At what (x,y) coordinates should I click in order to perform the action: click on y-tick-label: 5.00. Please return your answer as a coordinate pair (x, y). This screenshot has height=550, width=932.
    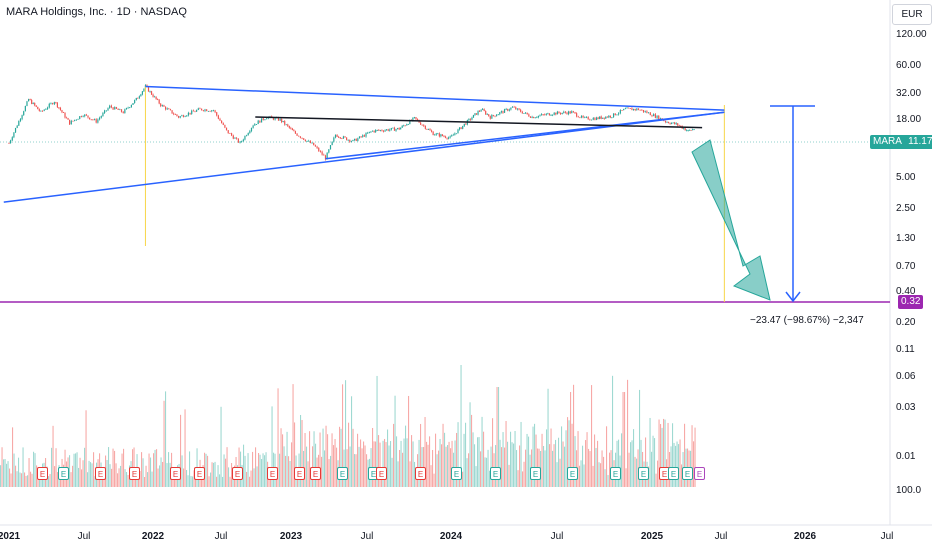
    Looking at the image, I should click on (906, 177).